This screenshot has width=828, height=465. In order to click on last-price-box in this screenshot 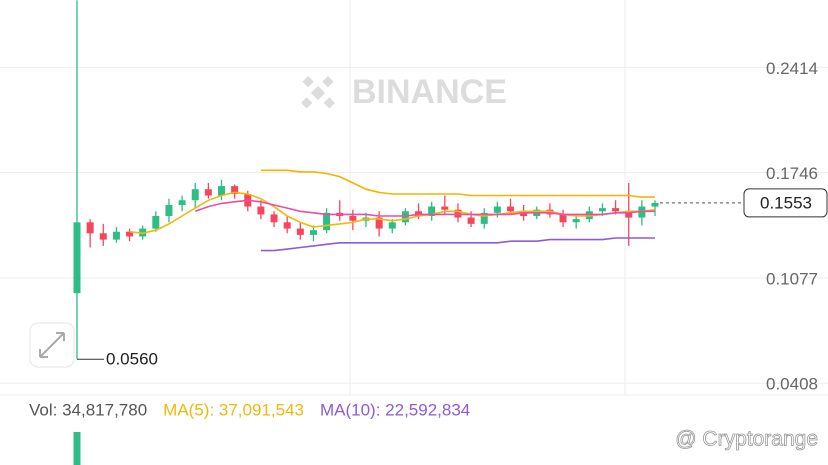, I will do `click(785, 203)`.